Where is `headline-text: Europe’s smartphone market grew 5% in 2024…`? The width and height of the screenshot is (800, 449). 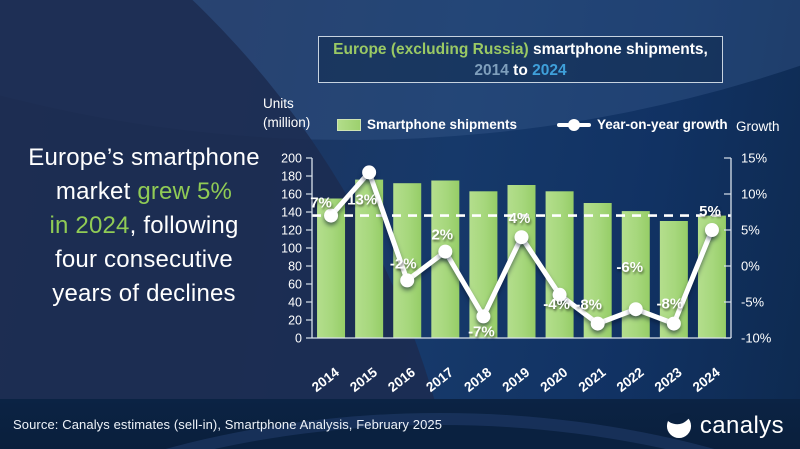 headline-text: Europe’s smartphone market grew 5% in 2024… is located at coordinates (144, 226).